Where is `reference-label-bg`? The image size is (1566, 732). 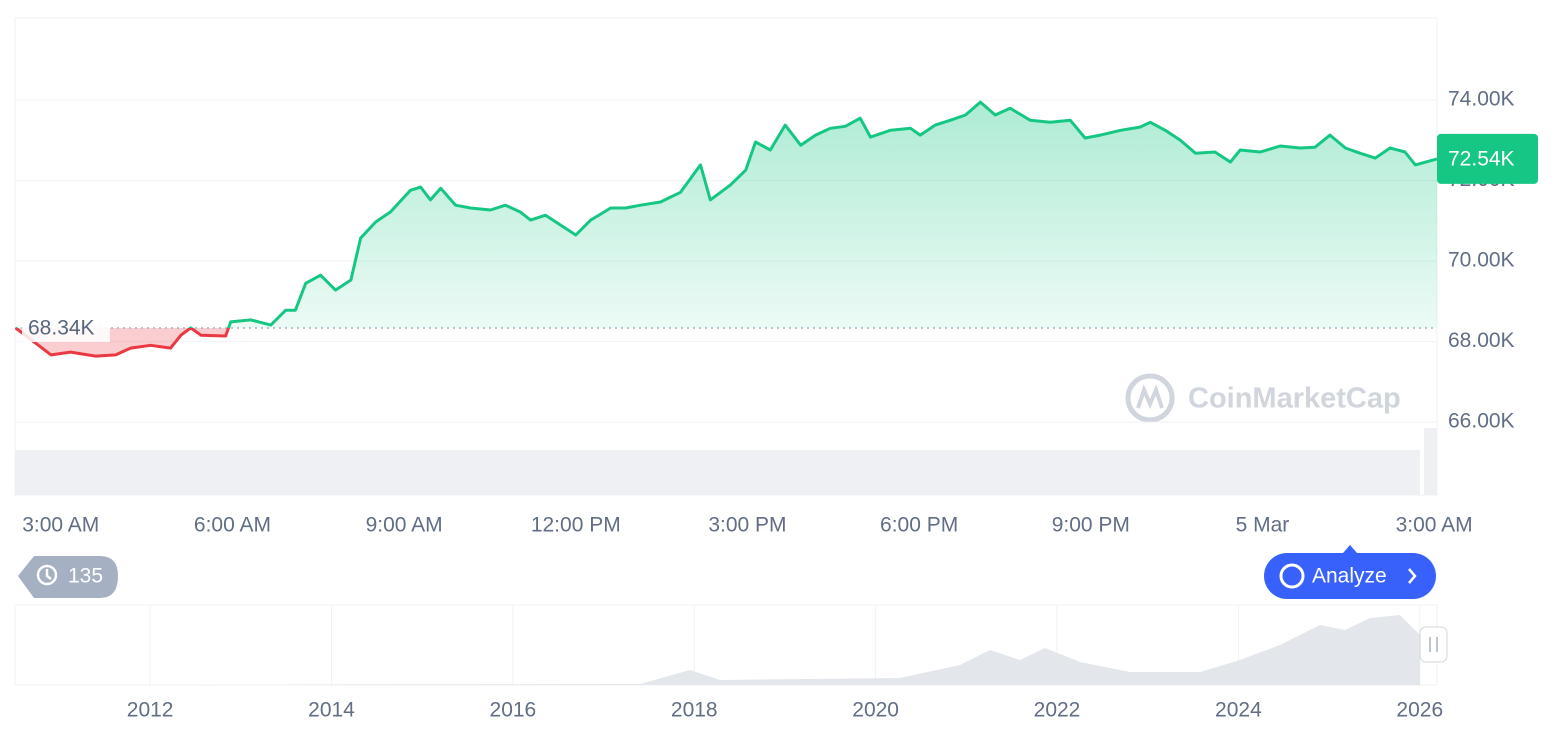 reference-label-bg is located at coordinates (66, 327).